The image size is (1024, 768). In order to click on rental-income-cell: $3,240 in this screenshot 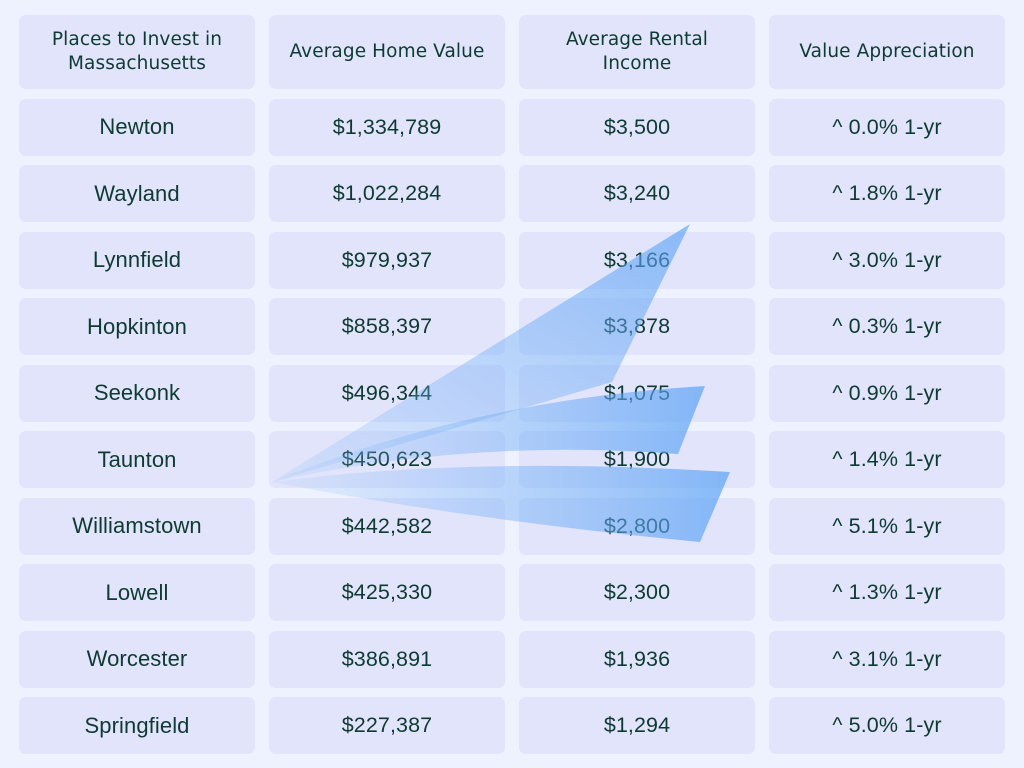, I will do `click(637, 193)`.